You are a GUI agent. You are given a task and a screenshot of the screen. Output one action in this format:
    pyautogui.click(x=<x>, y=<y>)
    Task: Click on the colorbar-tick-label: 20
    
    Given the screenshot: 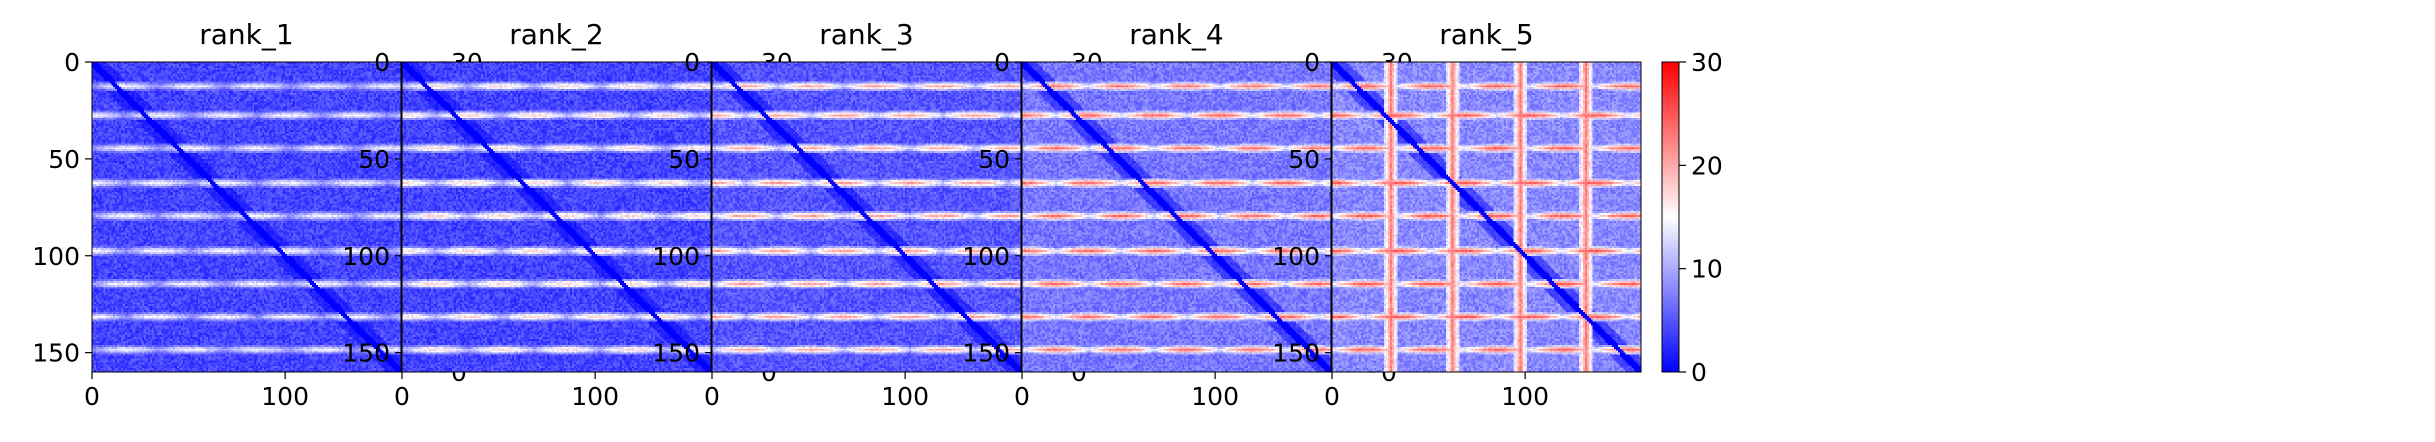 What is the action you would take?
    pyautogui.click(x=1707, y=165)
    